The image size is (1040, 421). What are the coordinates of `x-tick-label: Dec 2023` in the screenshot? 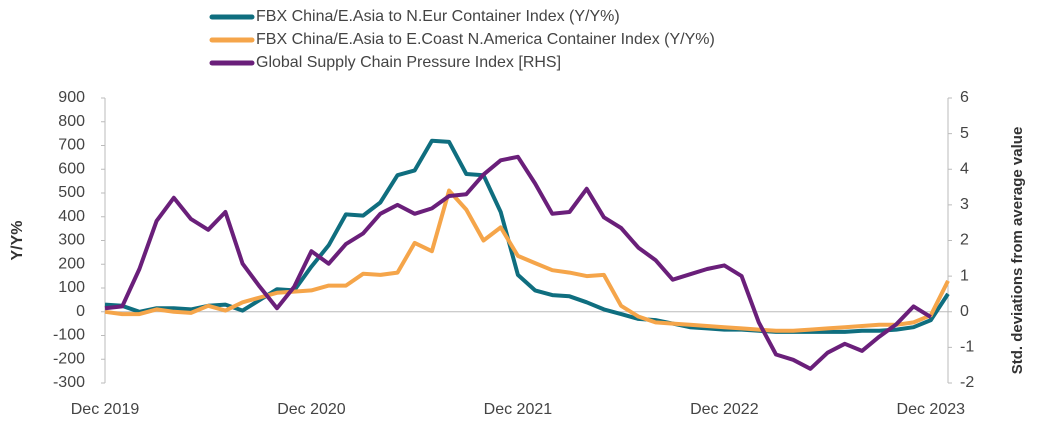 It's located at (931, 409).